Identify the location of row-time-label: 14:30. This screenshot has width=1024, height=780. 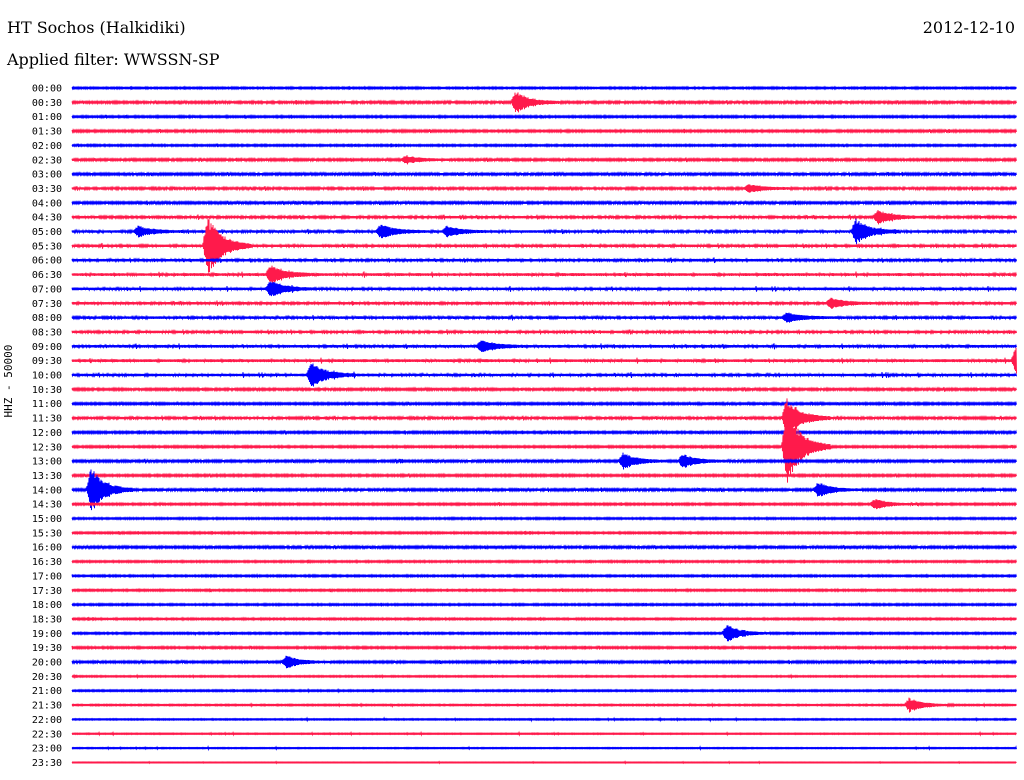
(47, 505).